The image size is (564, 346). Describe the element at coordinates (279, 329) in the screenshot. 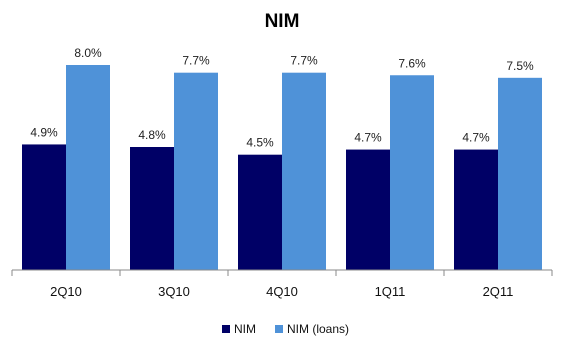

I see `legend-swatch-nim-loans` at that location.